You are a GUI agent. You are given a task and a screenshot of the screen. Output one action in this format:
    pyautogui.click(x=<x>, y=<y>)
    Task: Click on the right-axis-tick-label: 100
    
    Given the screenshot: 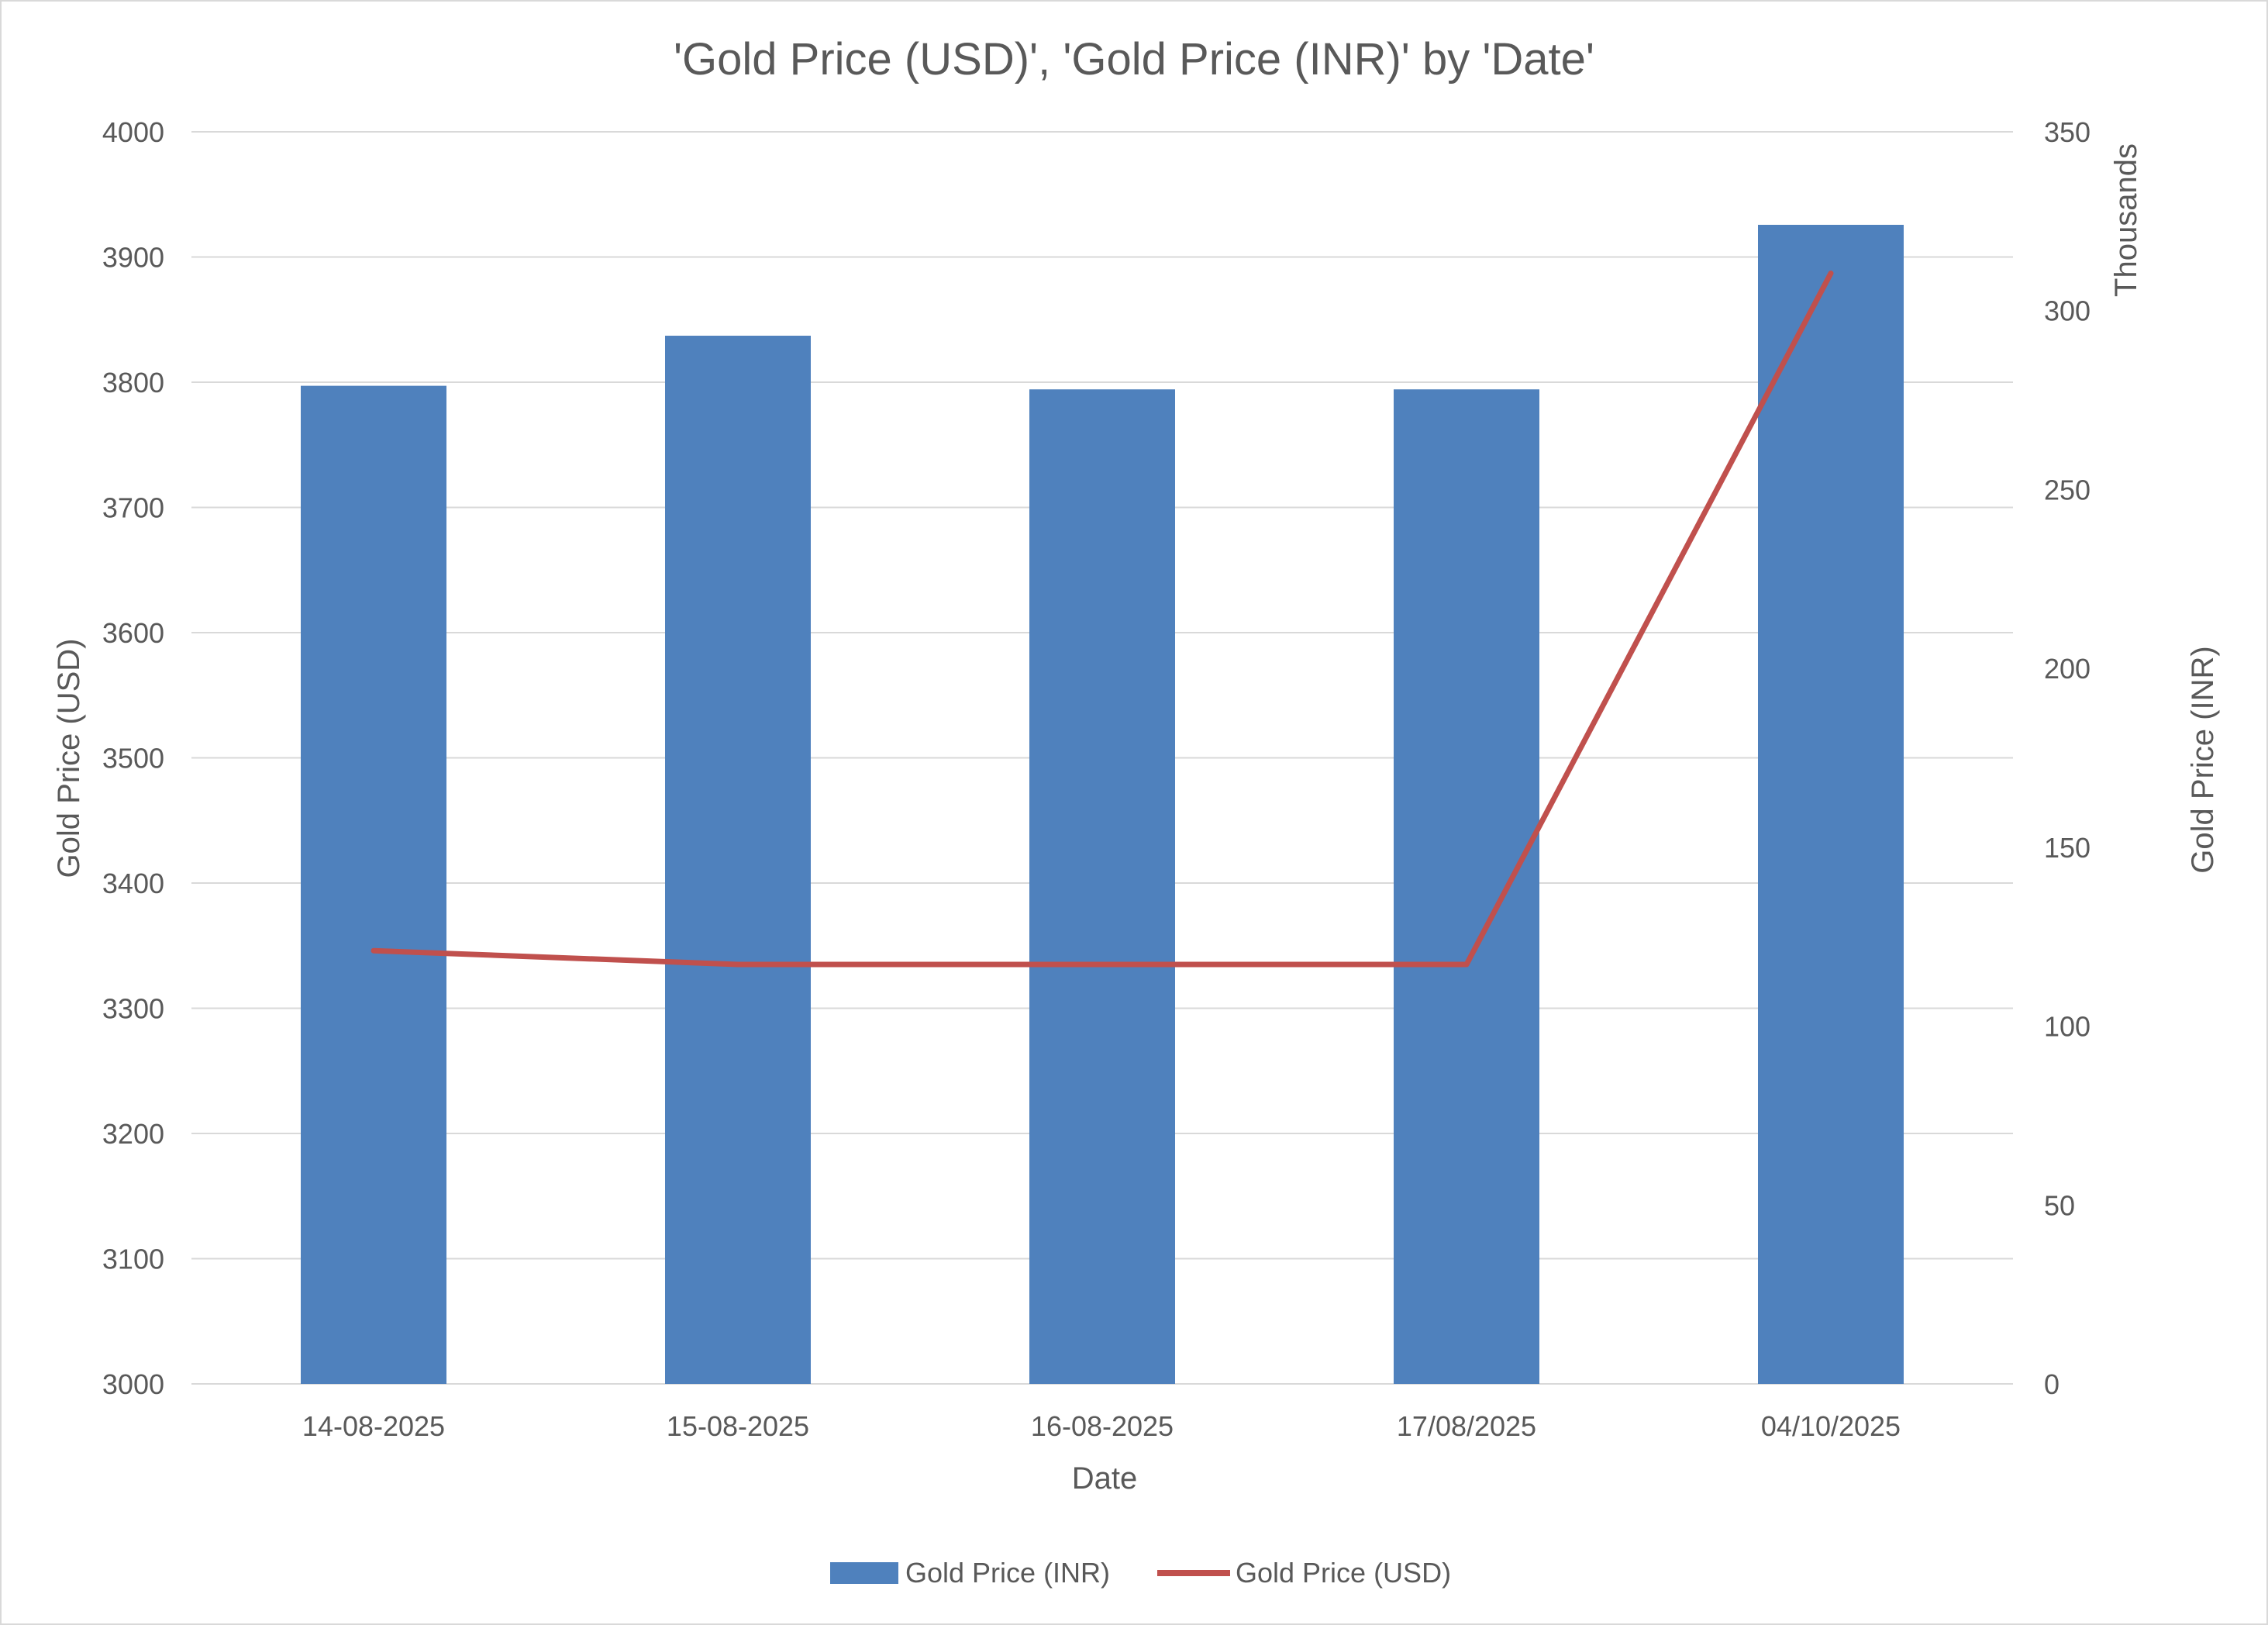 What is the action you would take?
    pyautogui.click(x=2067, y=1027)
    